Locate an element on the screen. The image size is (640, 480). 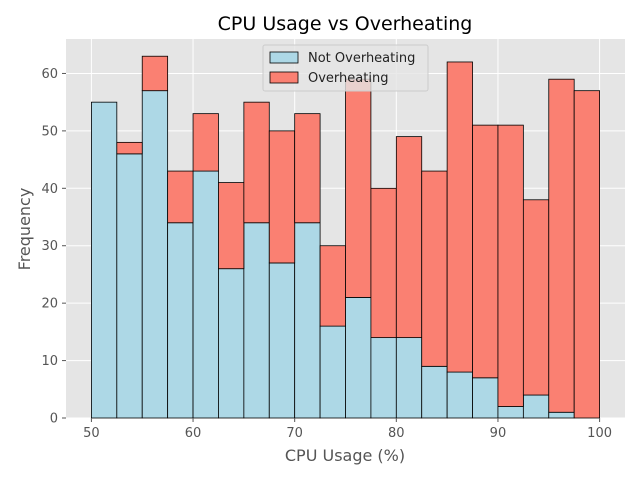
y-tick-label: 20 is located at coordinates (49, 304).